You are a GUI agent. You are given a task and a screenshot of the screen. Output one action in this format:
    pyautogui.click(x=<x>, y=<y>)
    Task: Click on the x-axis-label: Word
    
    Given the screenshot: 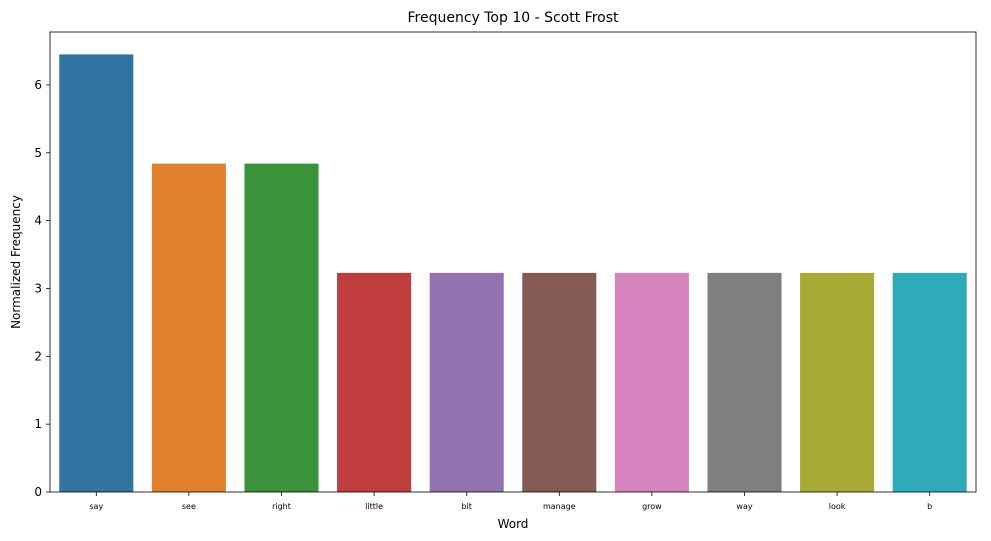 What is the action you would take?
    pyautogui.click(x=513, y=524)
    